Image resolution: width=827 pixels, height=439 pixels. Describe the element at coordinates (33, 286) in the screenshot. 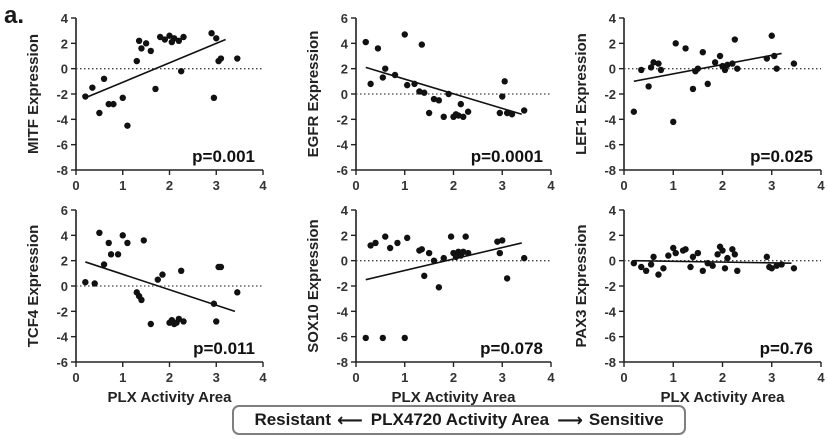

I see `y-axis-label: TCF4 Expression` at that location.